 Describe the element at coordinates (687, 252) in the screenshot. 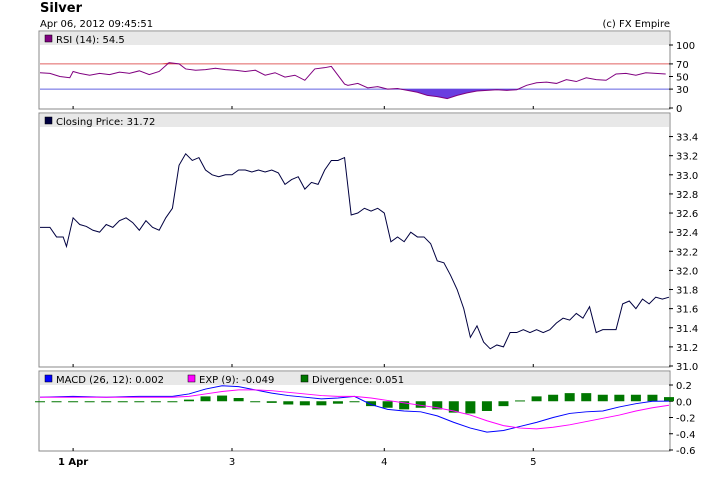

I see `price-tick-label: 32.2` at that location.